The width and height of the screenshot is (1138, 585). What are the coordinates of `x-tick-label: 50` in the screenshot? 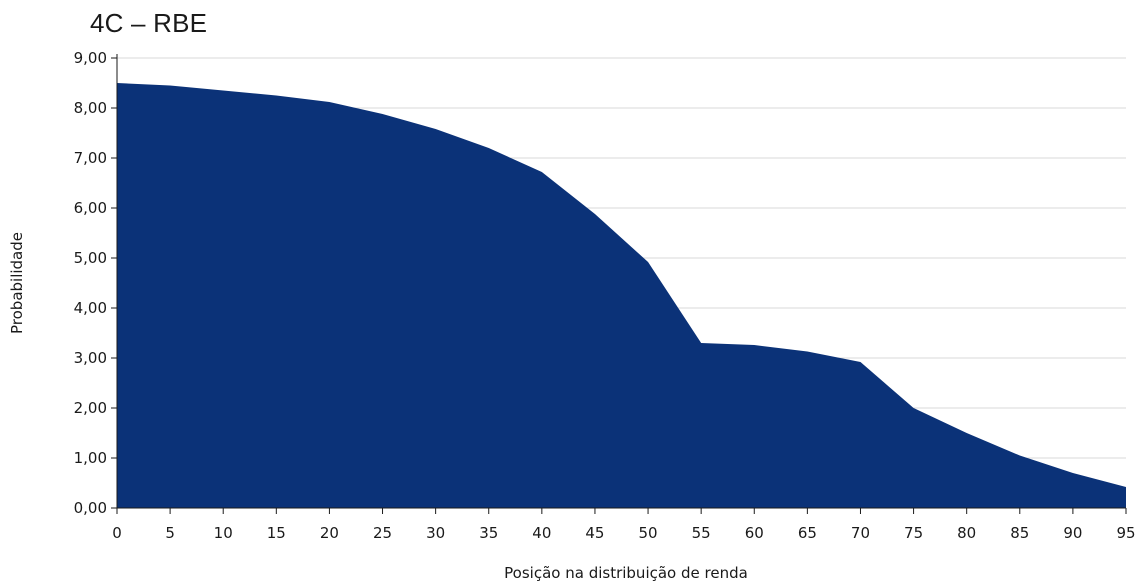 It's located at (648, 533).